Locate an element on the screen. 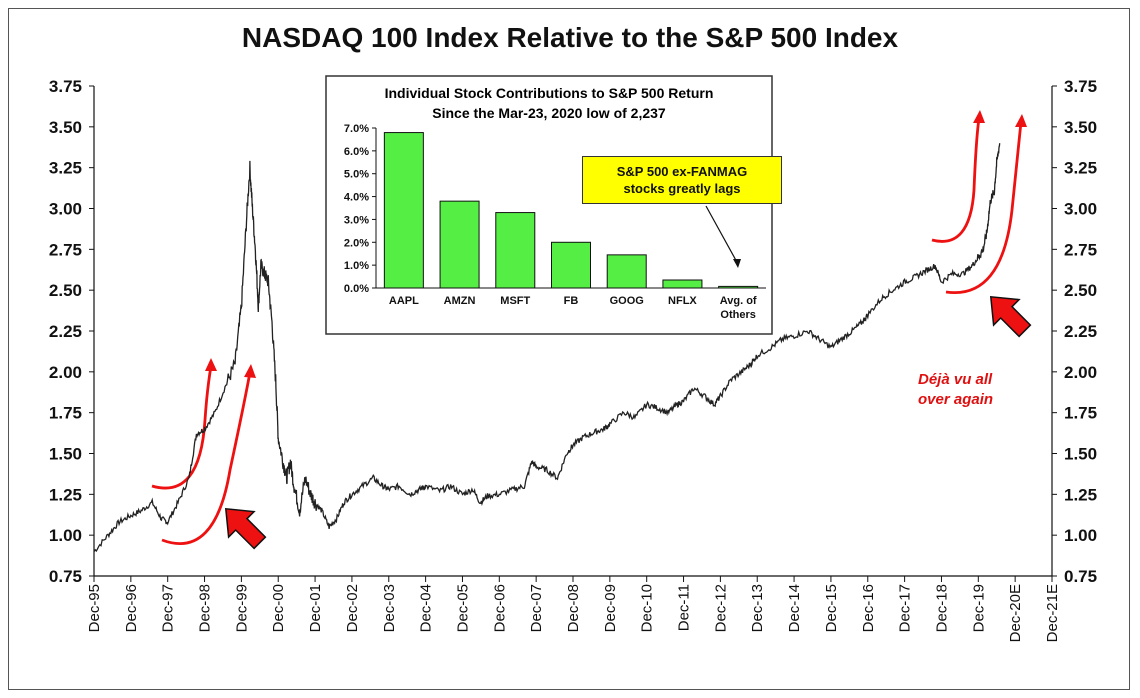  deja-line-1: Déjà vu all is located at coordinates (955, 379).